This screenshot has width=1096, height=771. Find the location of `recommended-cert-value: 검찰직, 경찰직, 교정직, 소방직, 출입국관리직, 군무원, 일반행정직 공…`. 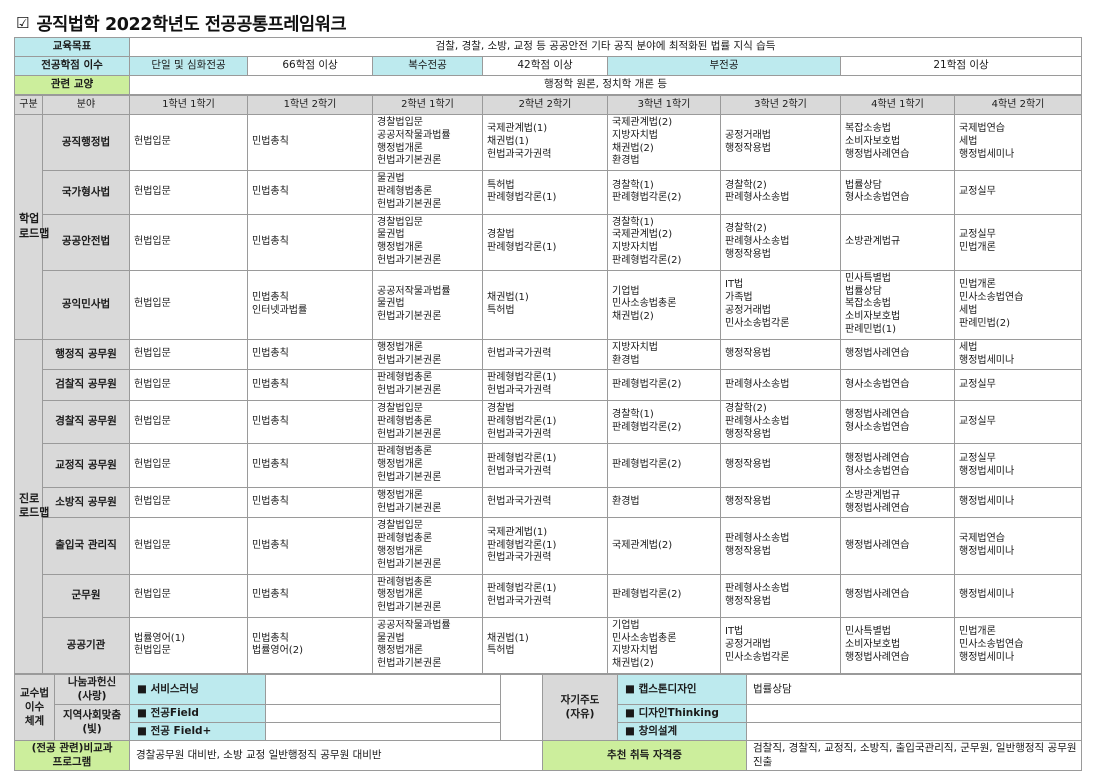

recommended-cert-value: 검찰직, 경찰직, 교정직, 소방직, 출입국관리직, 군무원, 일반행정직 공… is located at coordinates (914, 755).